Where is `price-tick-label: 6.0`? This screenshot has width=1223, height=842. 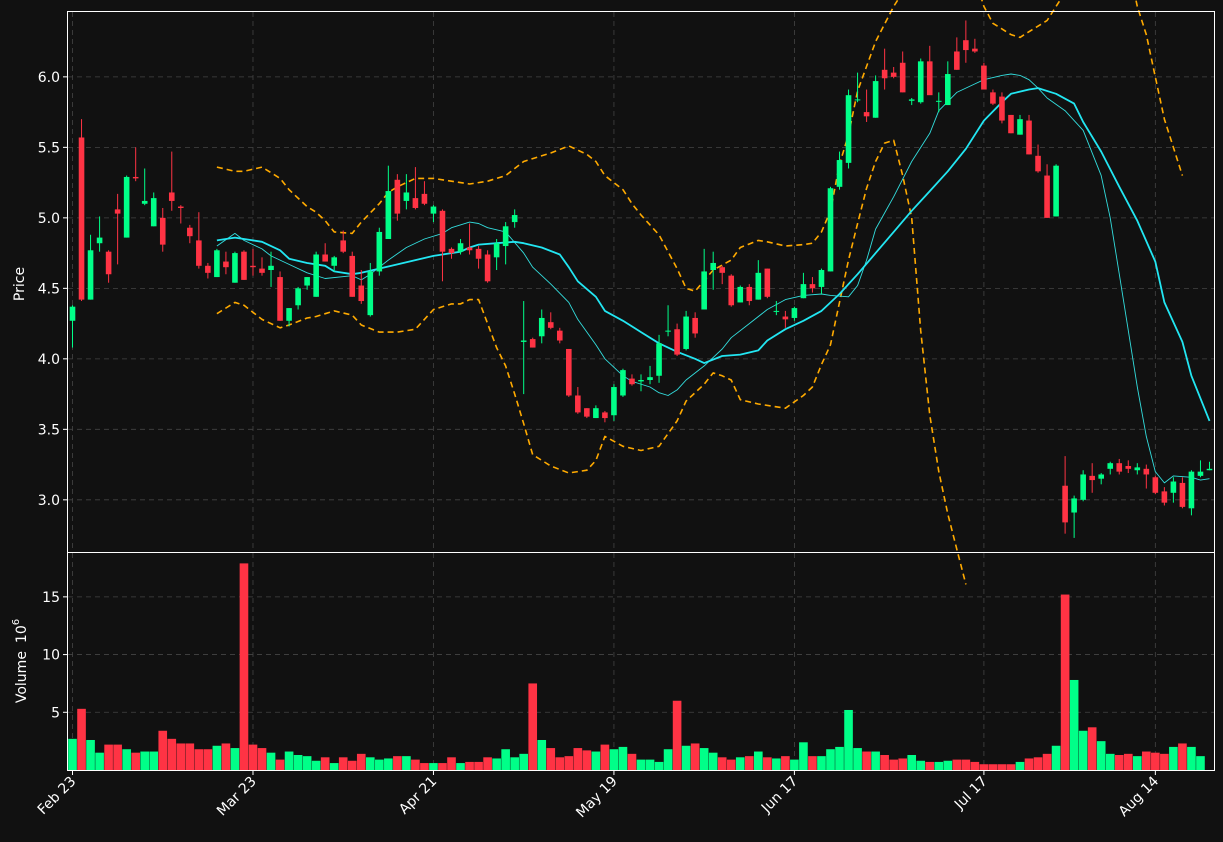 price-tick-label: 6.0 is located at coordinates (49, 78).